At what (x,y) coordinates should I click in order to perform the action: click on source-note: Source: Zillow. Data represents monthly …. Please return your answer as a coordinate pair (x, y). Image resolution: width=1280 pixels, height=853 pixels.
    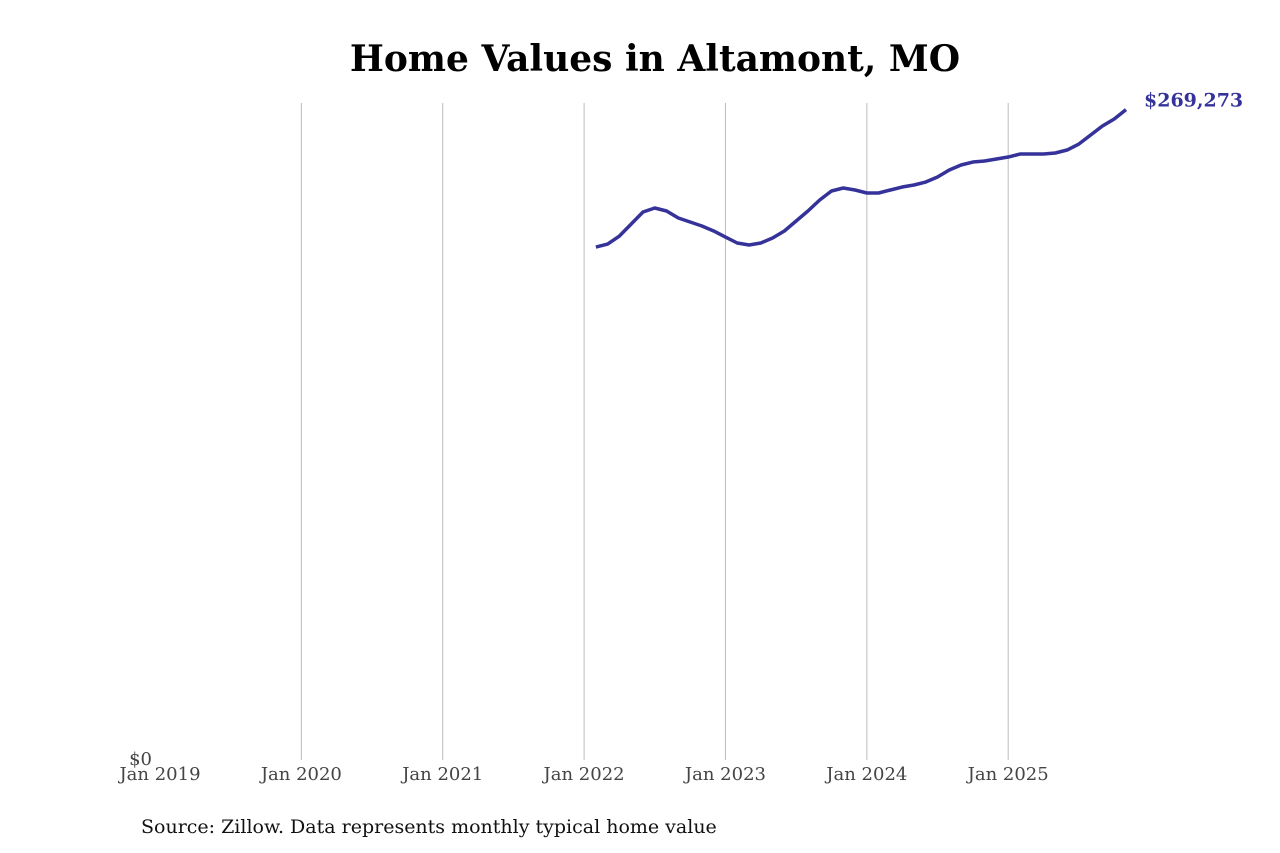
    Looking at the image, I should click on (429, 827).